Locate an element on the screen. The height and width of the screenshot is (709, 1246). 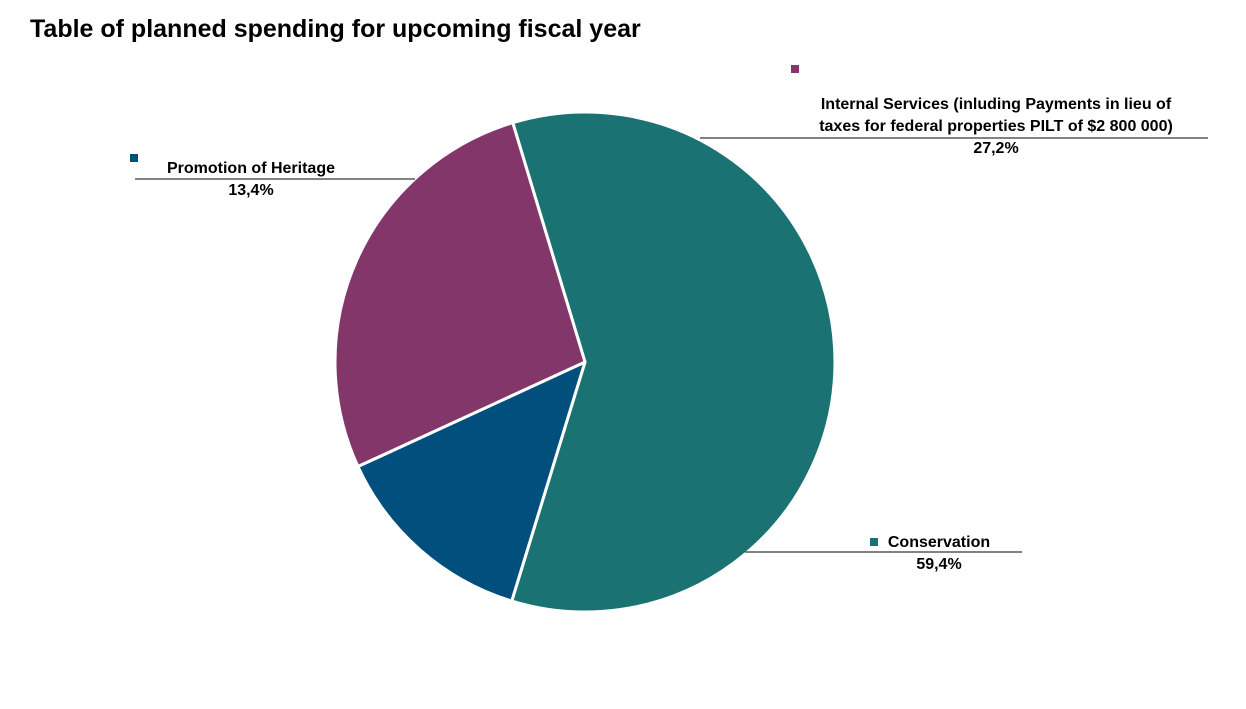
pie-slice-internal-services is located at coordinates (460, 295).